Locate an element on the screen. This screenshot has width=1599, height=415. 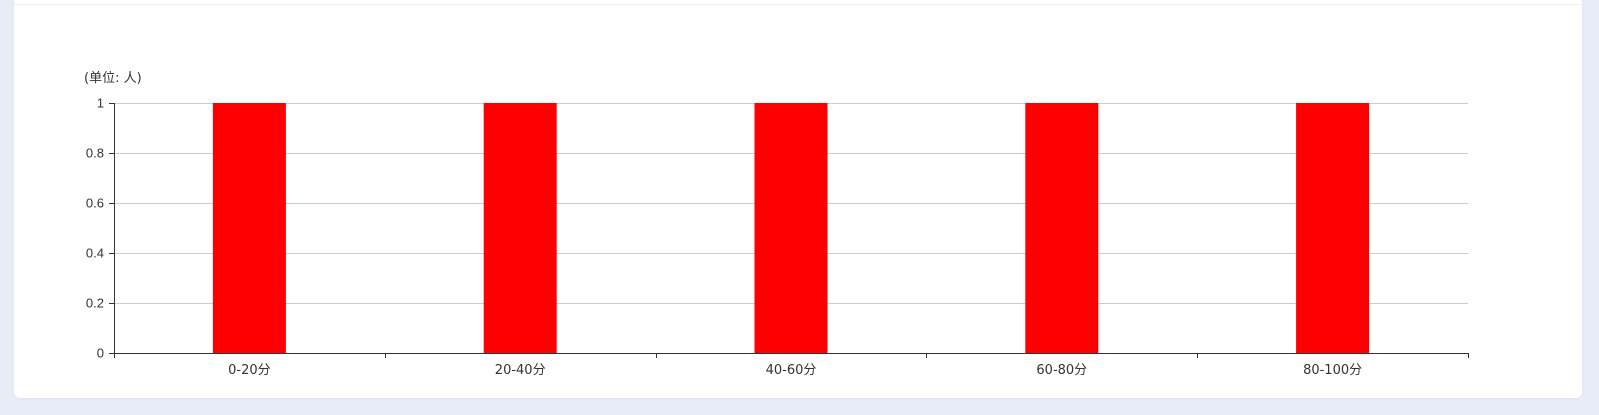
x-tick-label: 80-100分 is located at coordinates (1332, 370).